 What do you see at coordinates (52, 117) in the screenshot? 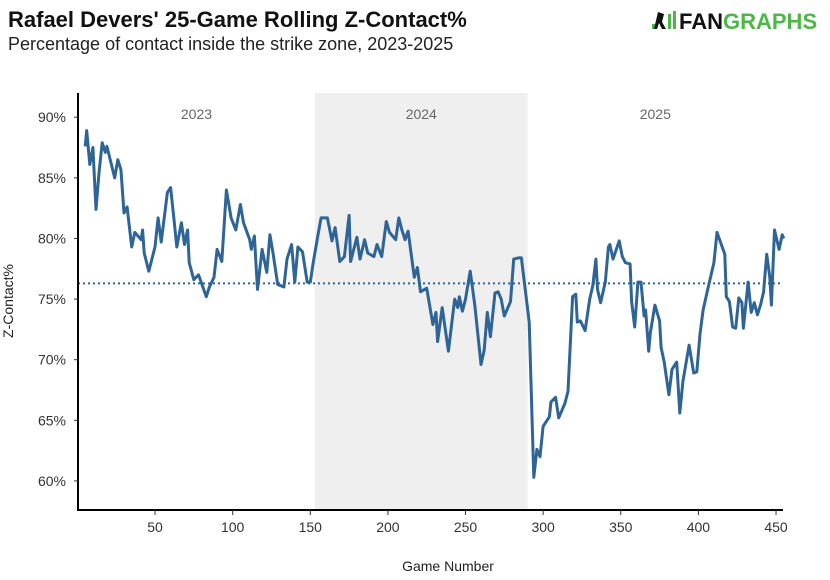
I see `y-tick-label: 90%` at bounding box center [52, 117].